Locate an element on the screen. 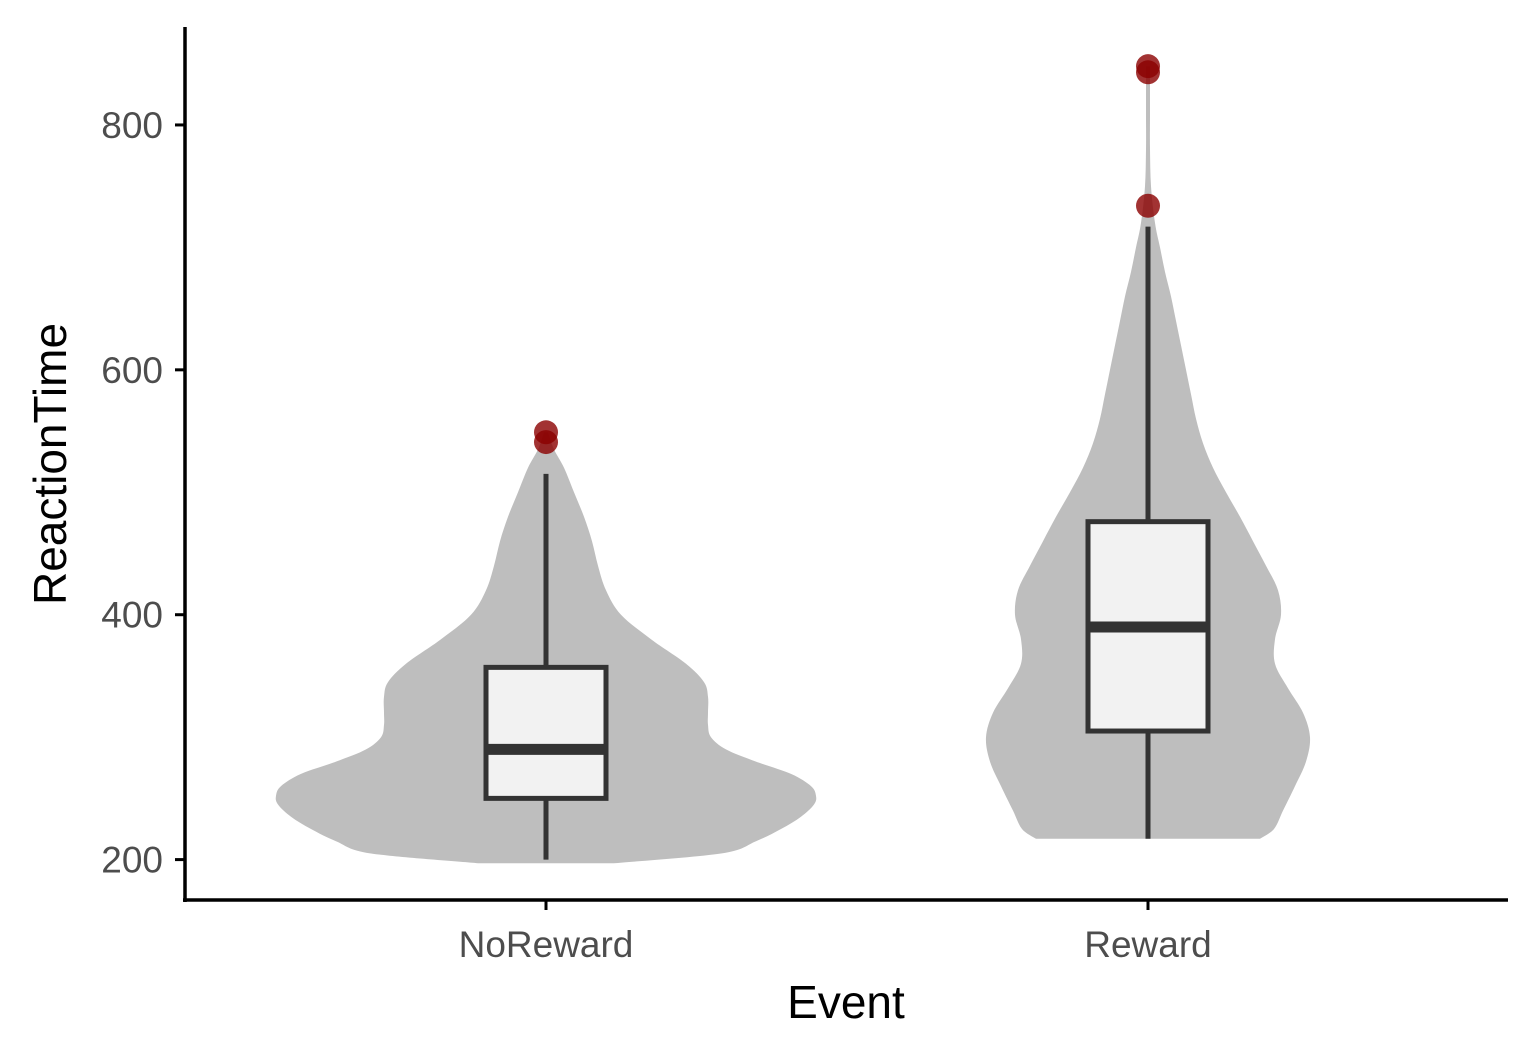  x-axis-title: Event is located at coordinates (846, 1002).